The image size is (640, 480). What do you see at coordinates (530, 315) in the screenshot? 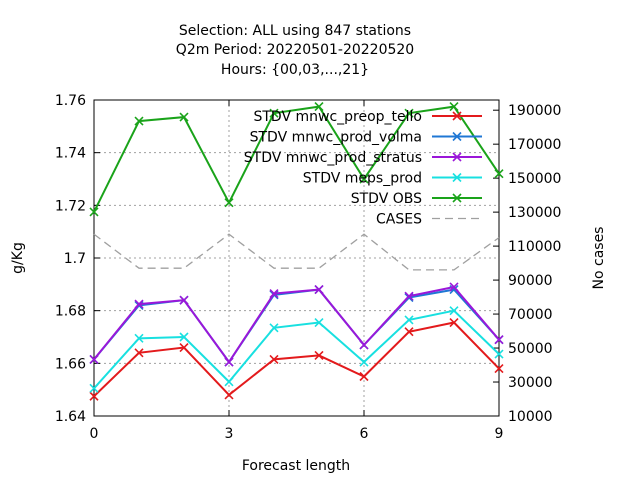
I see `y2-tick-label: 70000` at bounding box center [530, 315].